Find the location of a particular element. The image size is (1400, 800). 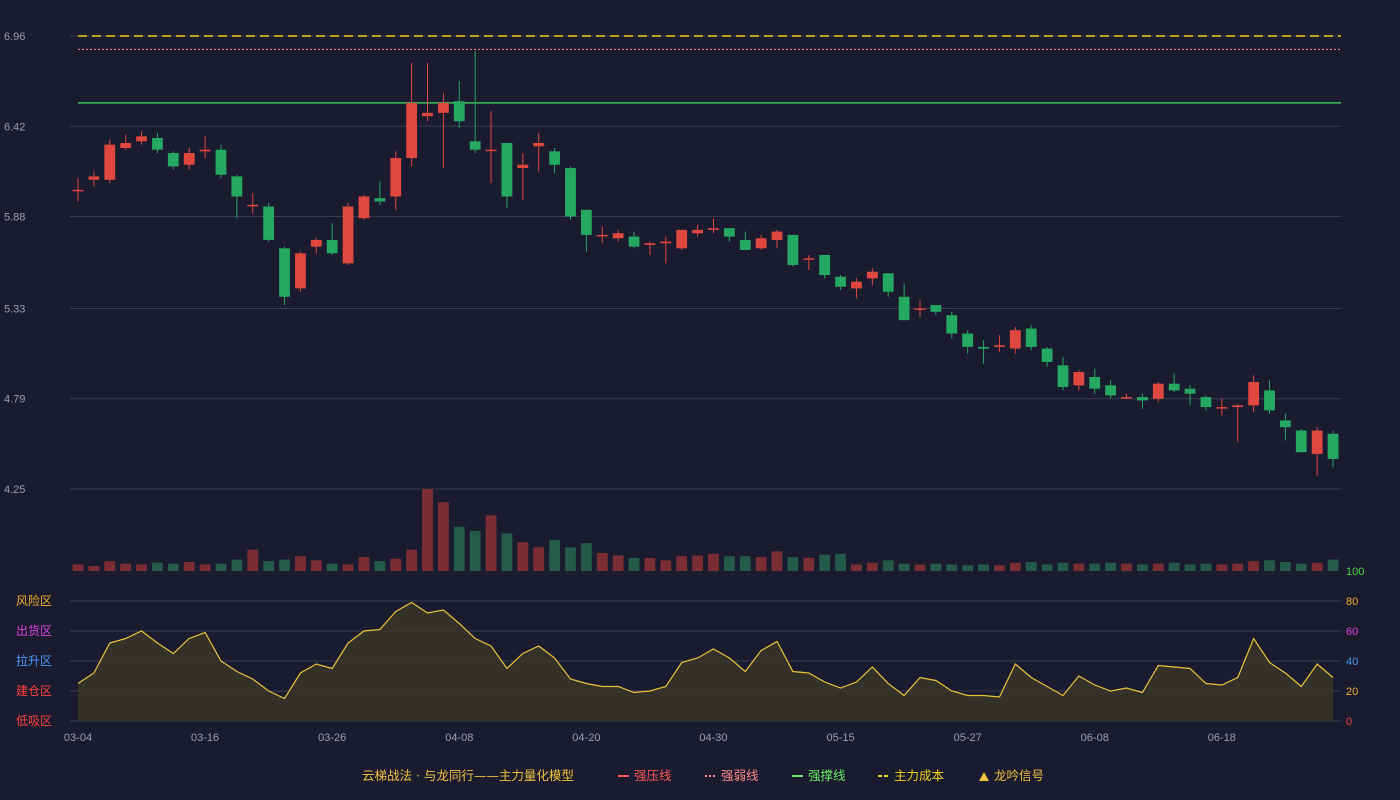

x-tick-label: 06-18 is located at coordinates (1222, 738).